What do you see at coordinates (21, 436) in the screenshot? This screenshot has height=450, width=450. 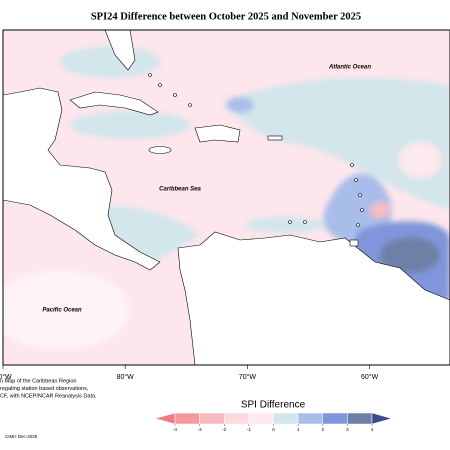 I see `credit: CIMH Dec-2025` at bounding box center [21, 436].